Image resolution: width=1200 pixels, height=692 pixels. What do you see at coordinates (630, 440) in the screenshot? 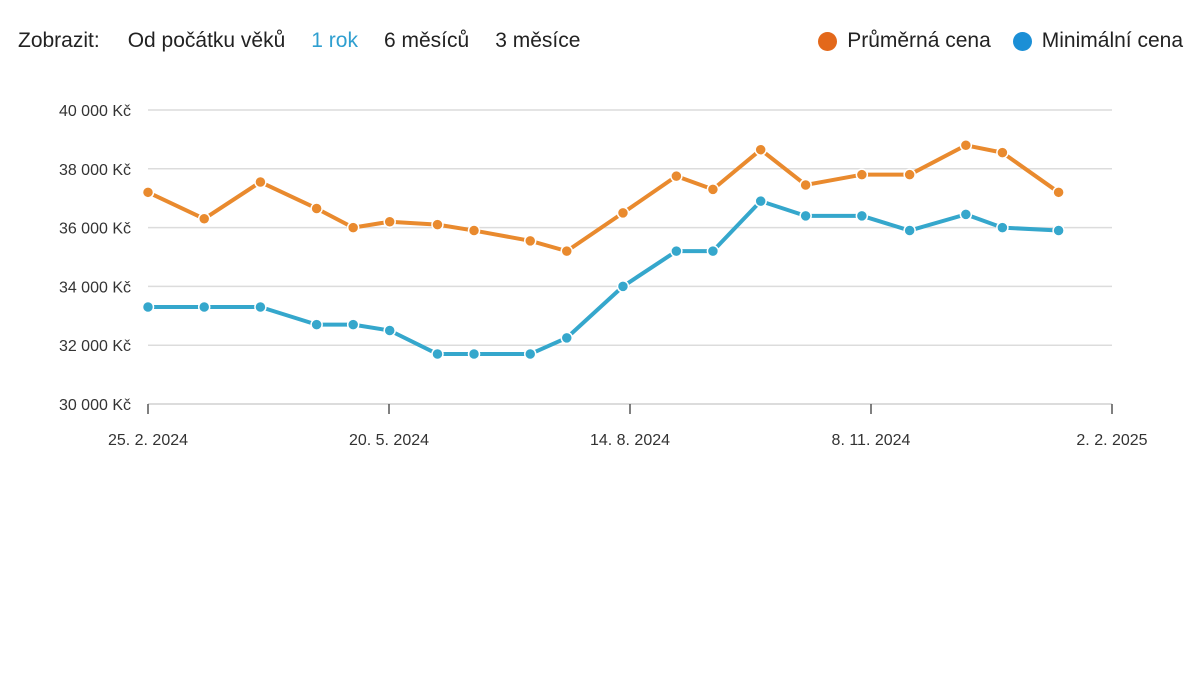
I see `x-tick-label: 14. 8. 2024` at bounding box center [630, 440].